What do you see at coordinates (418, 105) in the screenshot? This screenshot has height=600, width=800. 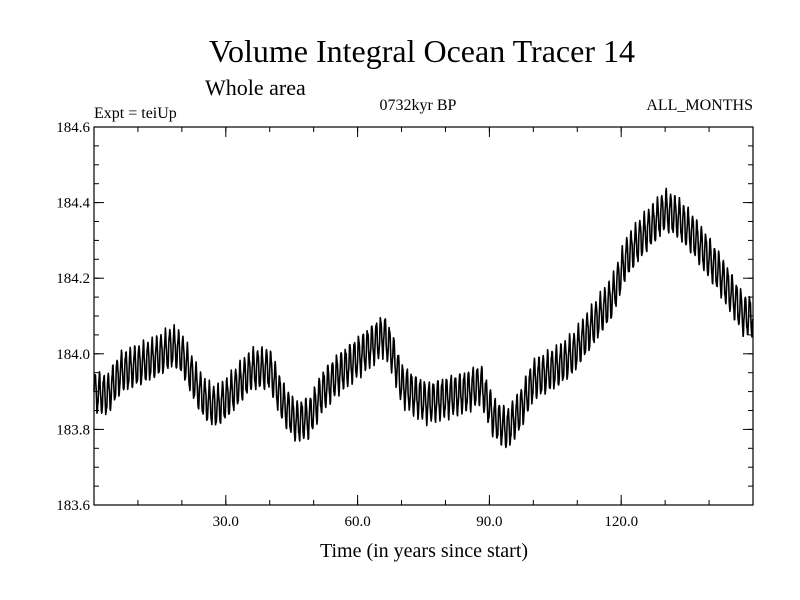 I see `period-label: 0732kyr BP` at bounding box center [418, 105].